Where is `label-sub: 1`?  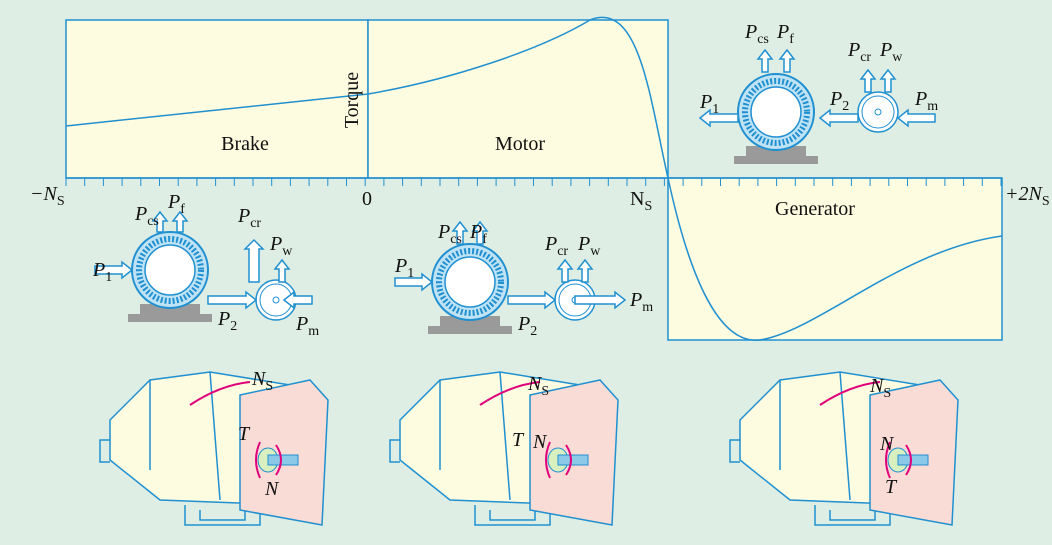
label-sub: 1 is located at coordinates (715, 109).